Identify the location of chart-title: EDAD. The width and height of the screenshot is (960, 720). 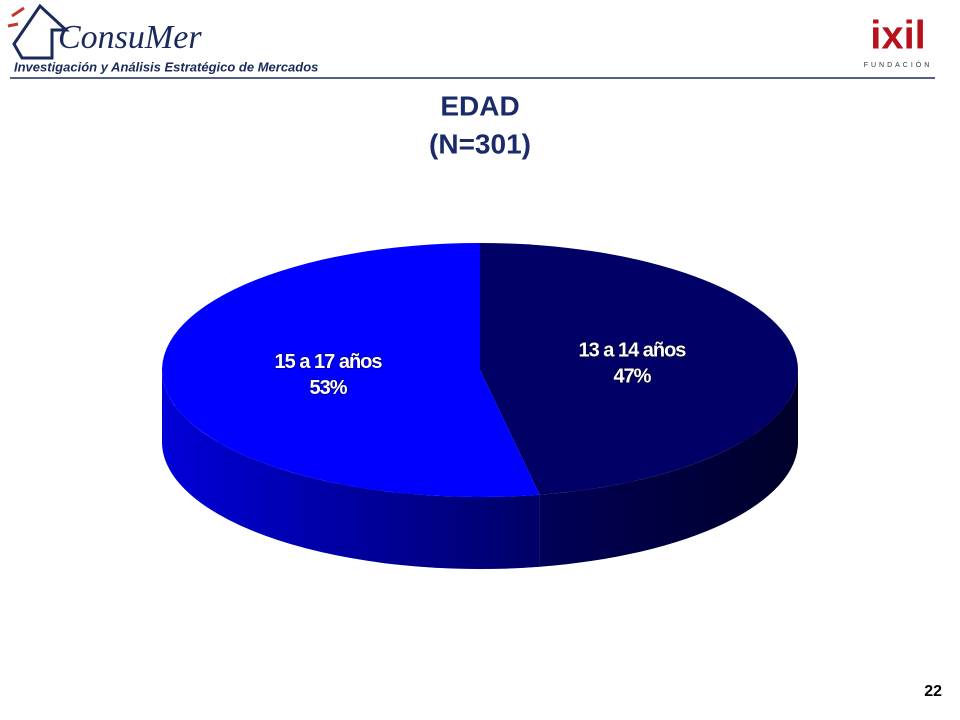
(479, 105).